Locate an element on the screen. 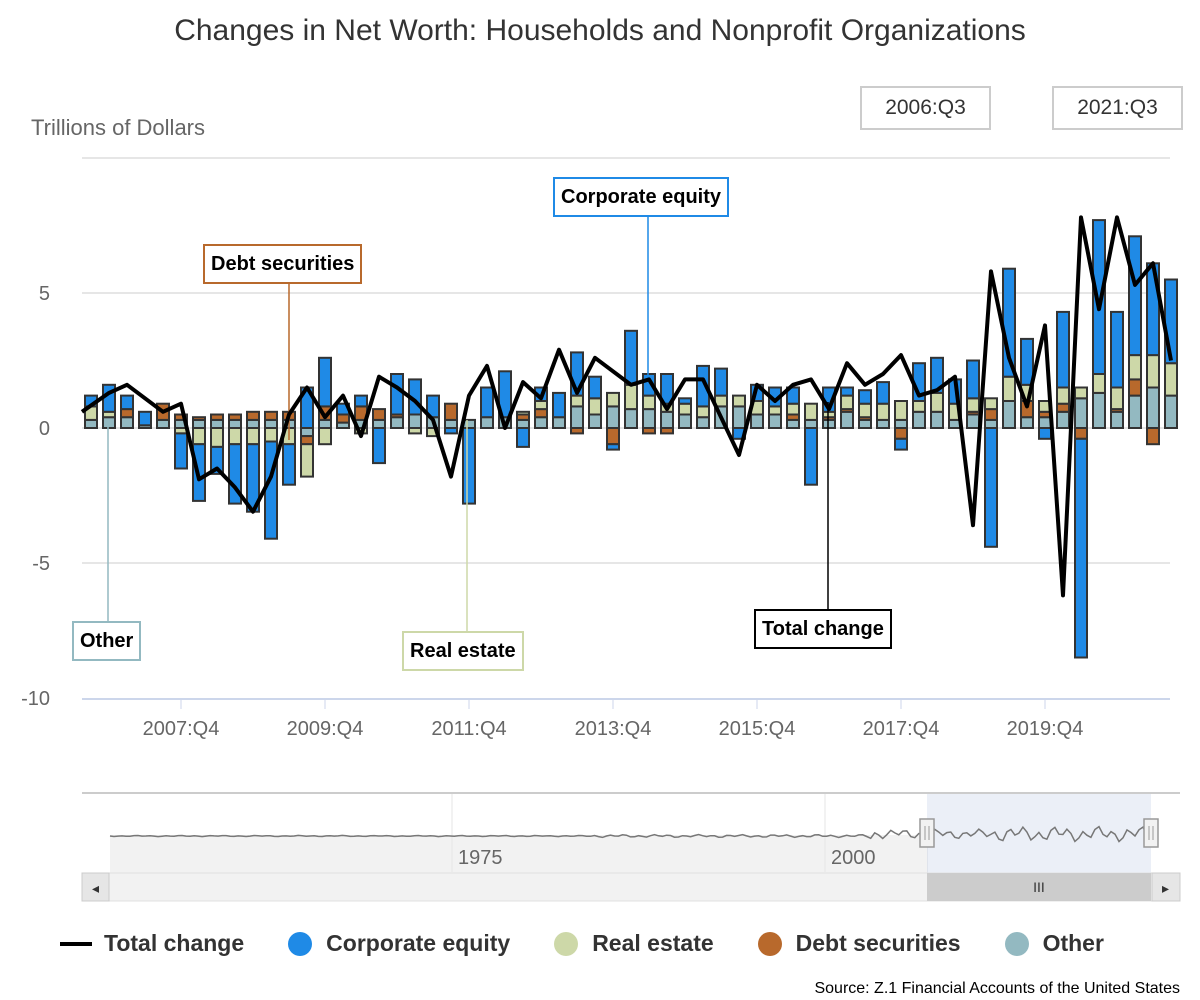  x-tick-label: 2017:Q4 is located at coordinates (901, 729).